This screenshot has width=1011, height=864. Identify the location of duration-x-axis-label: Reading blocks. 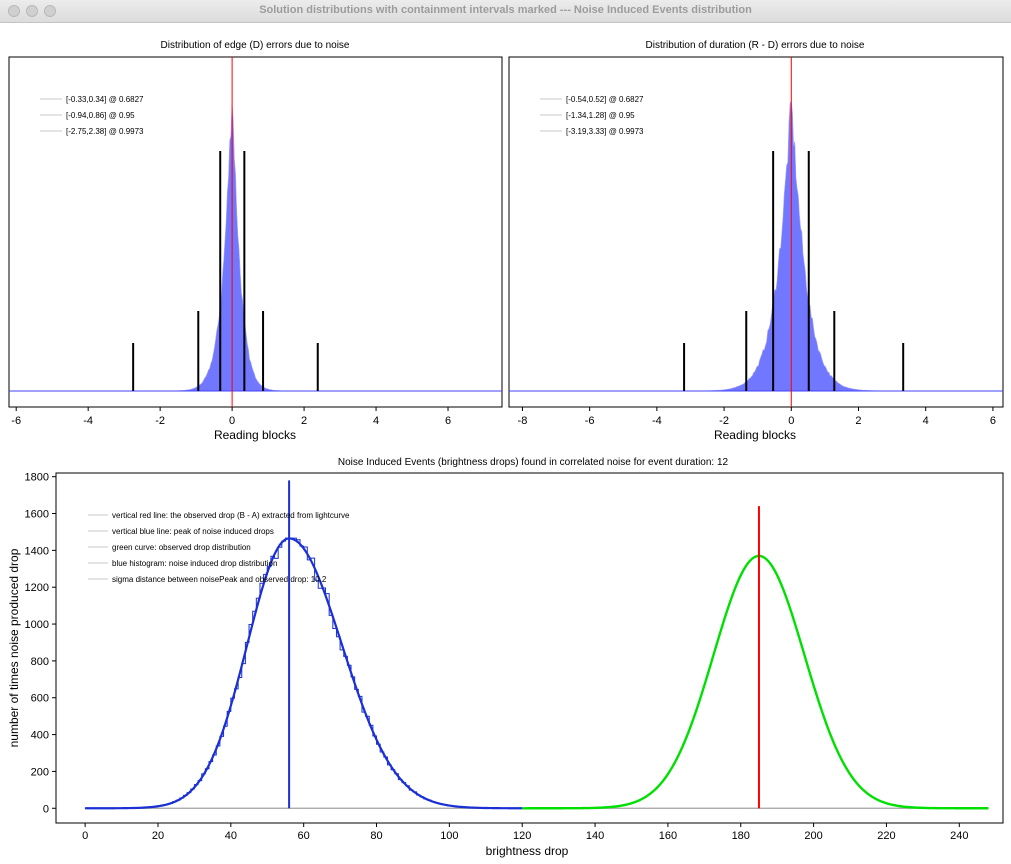
(755, 435).